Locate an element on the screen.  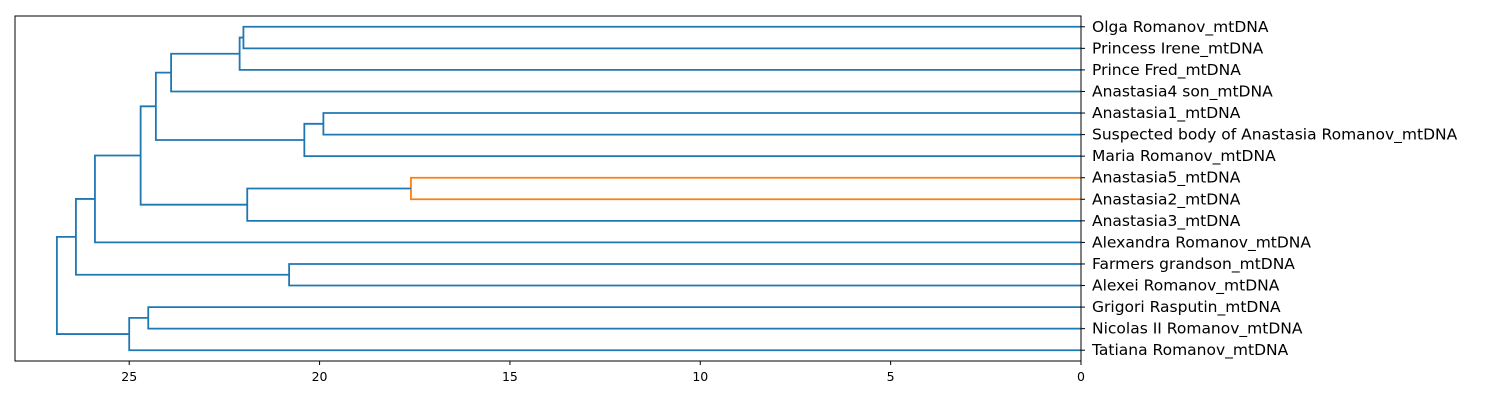
dendrogram-link-m7 is located at coordinates (745, 188).